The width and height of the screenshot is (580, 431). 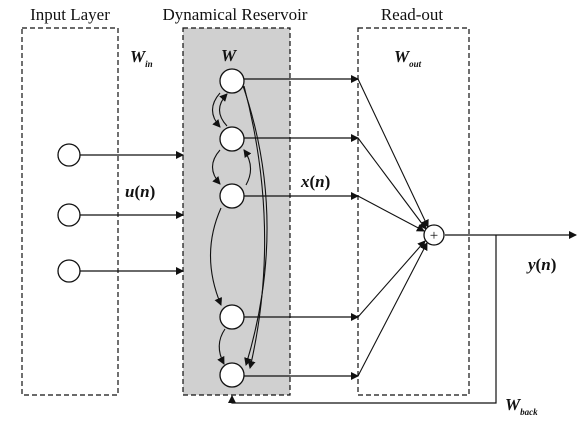 I want to click on input-layer-panel, so click(x=70, y=211).